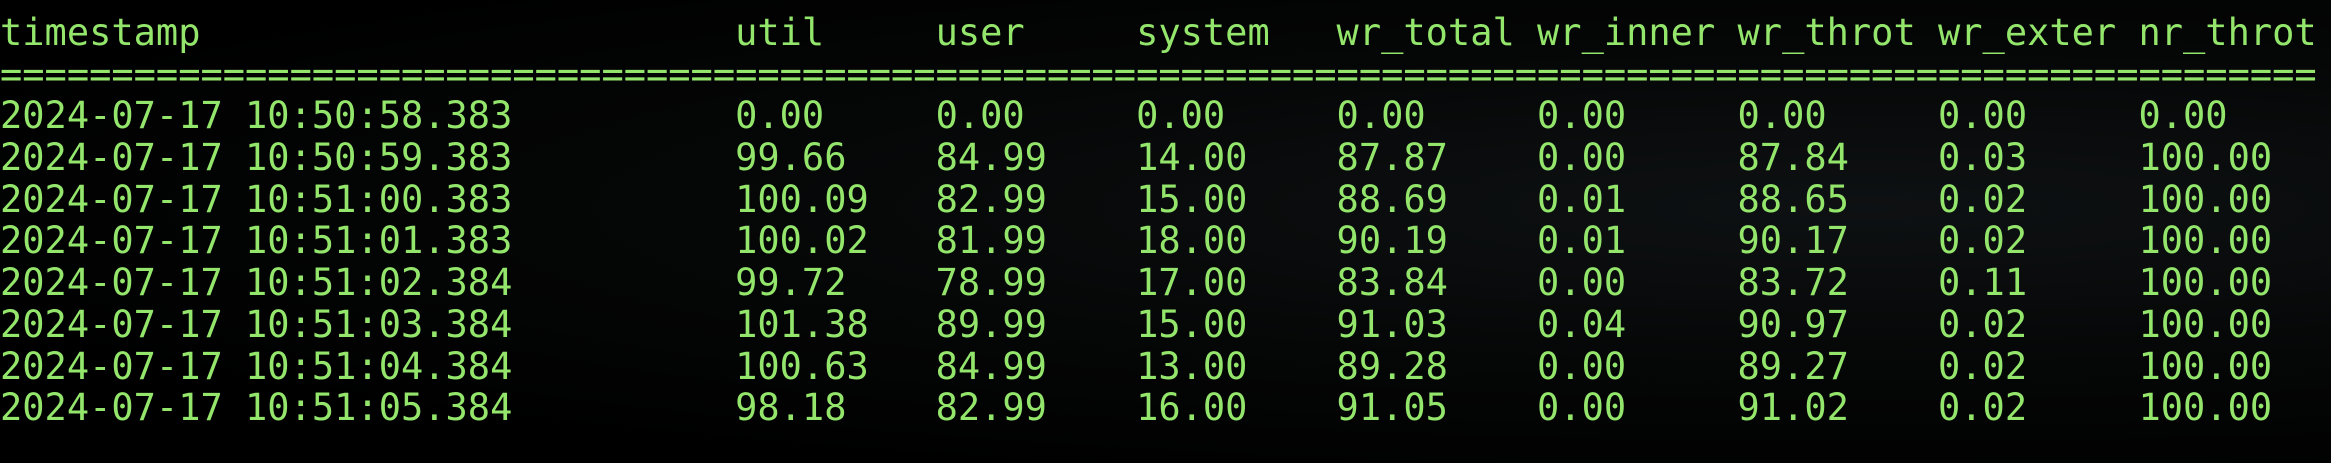  I want to click on column-header-user: user, so click(980, 32).